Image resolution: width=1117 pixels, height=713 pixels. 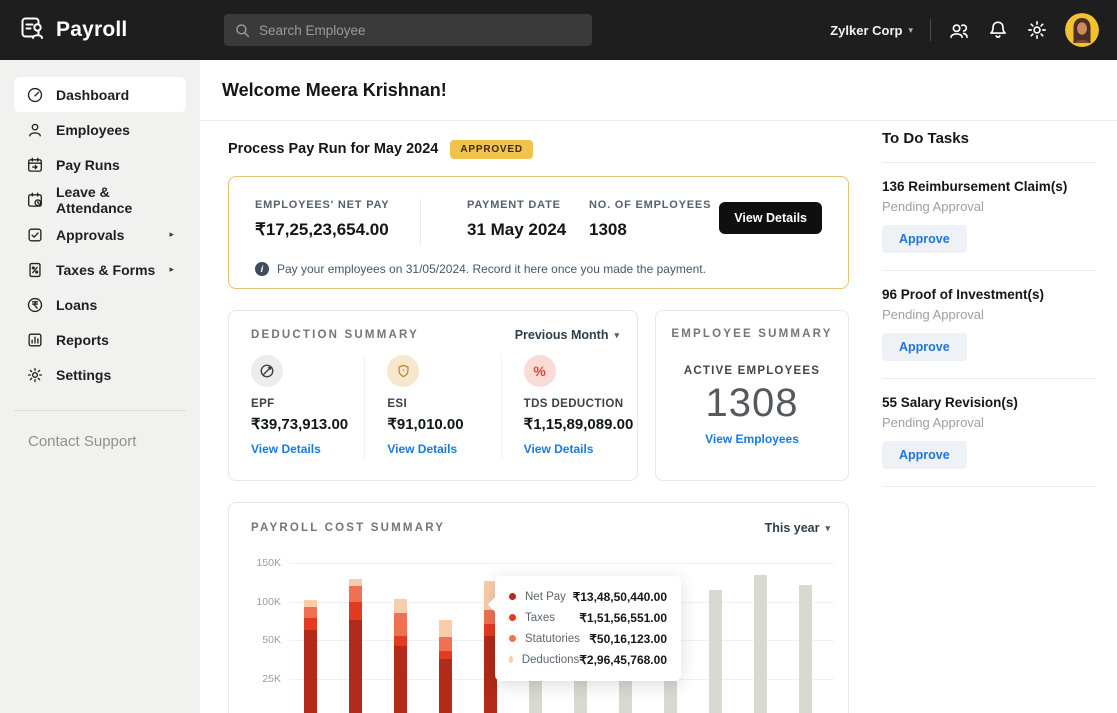 What do you see at coordinates (998, 30) in the screenshot?
I see `bell-icon` at bounding box center [998, 30].